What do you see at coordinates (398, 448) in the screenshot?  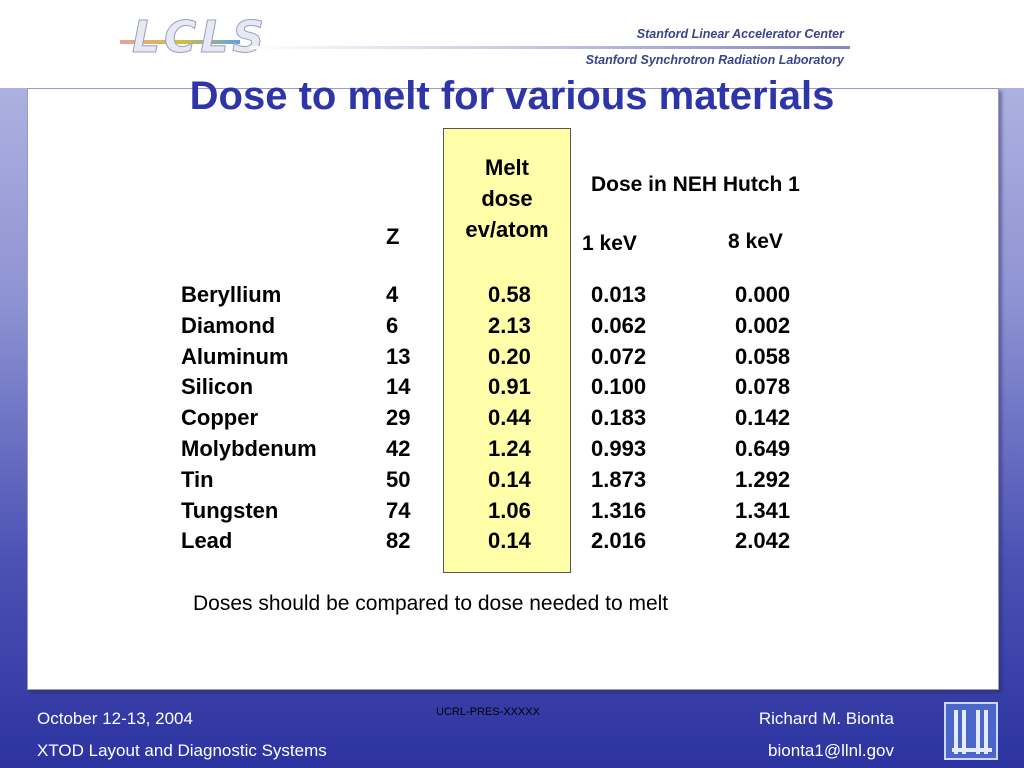 I see `cell-z: 42` at bounding box center [398, 448].